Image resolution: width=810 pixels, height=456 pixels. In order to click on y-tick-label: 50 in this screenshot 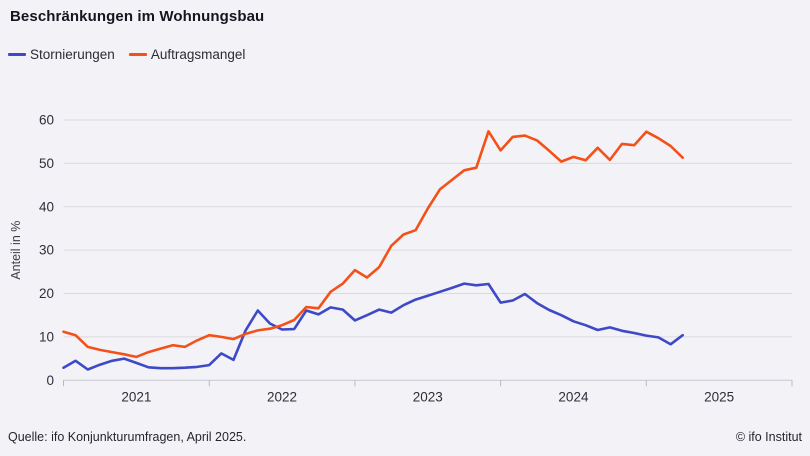, I will do `click(46, 163)`.